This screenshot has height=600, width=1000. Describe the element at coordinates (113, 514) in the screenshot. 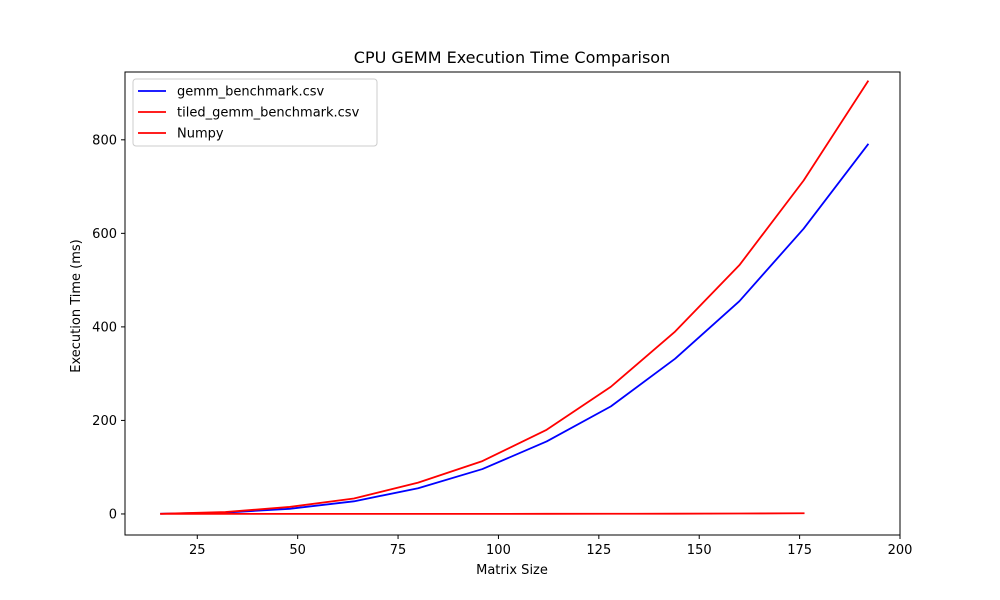

I see `y-tick-label: 0` at that location.